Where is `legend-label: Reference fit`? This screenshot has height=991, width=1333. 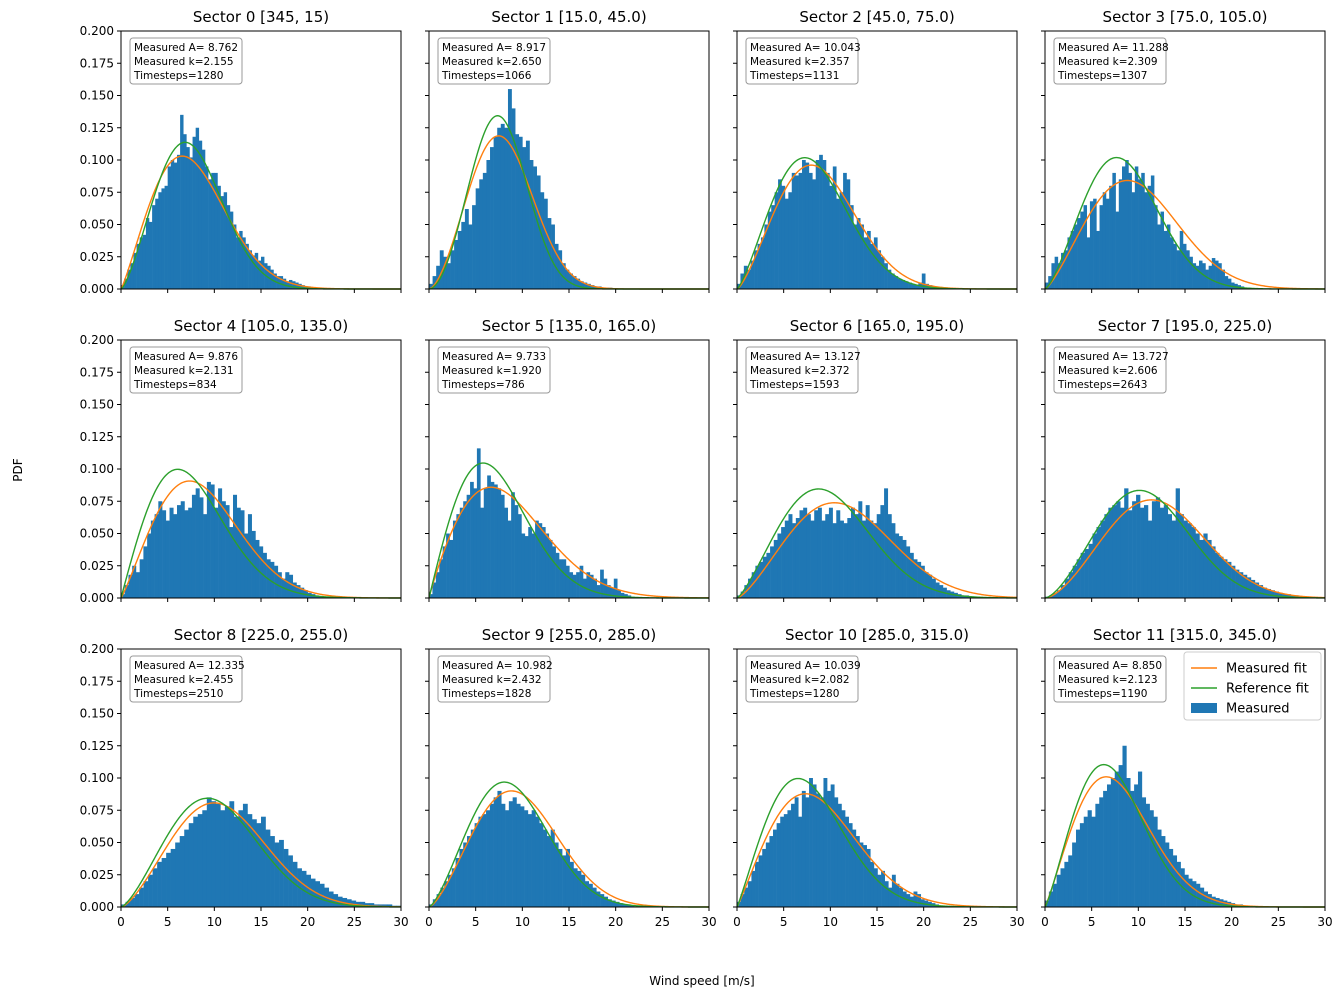
legend-label: Reference fit is located at coordinates (1267, 689).